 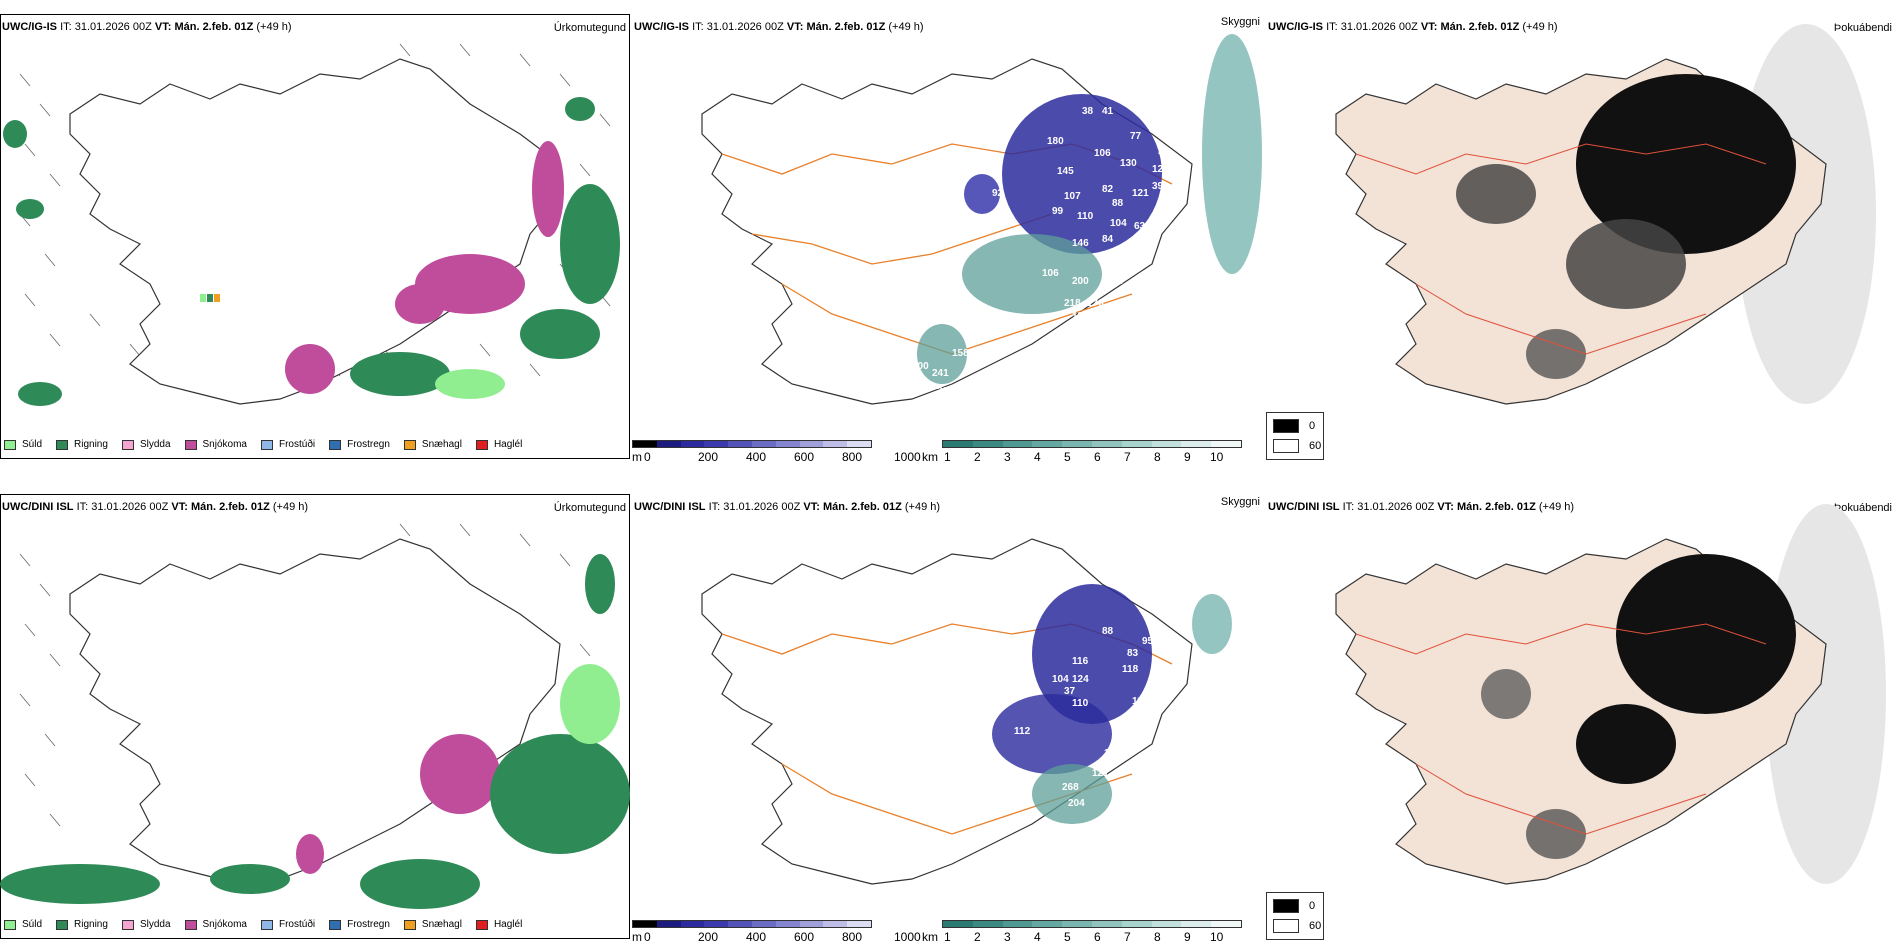 What do you see at coordinates (946, 856) in the screenshot?
I see `vis-label: 295` at bounding box center [946, 856].